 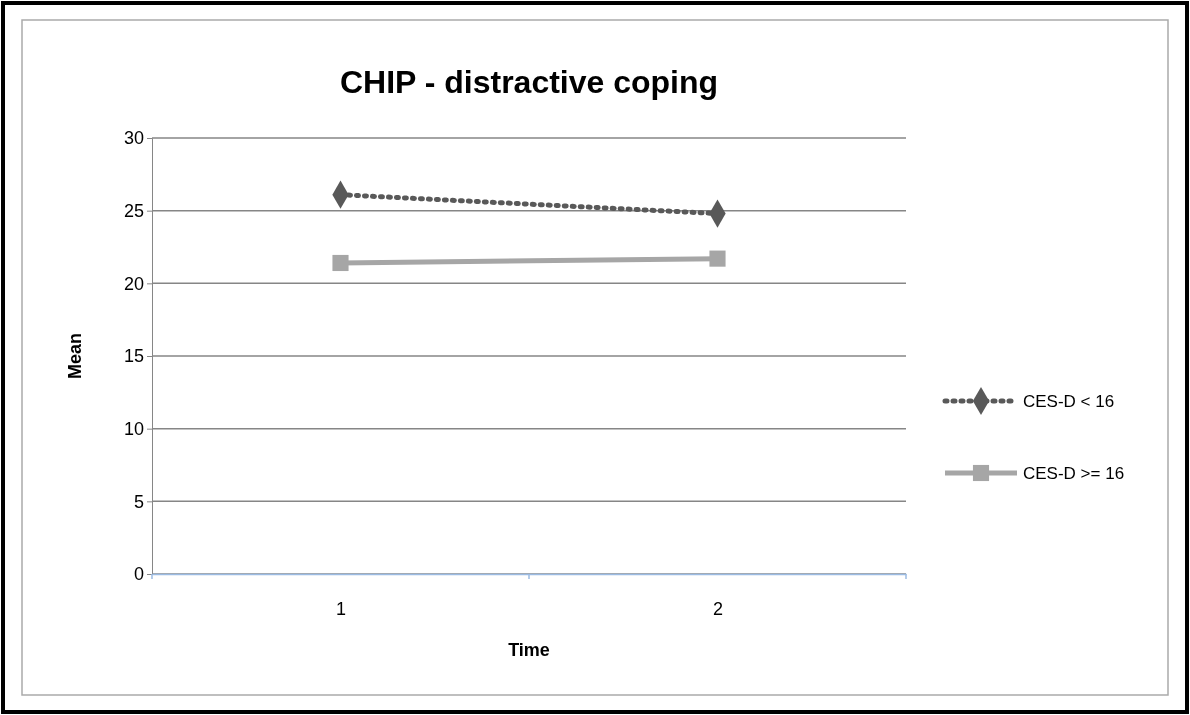 I want to click on legend-label: CES-D >= 16, so click(x=1074, y=473).